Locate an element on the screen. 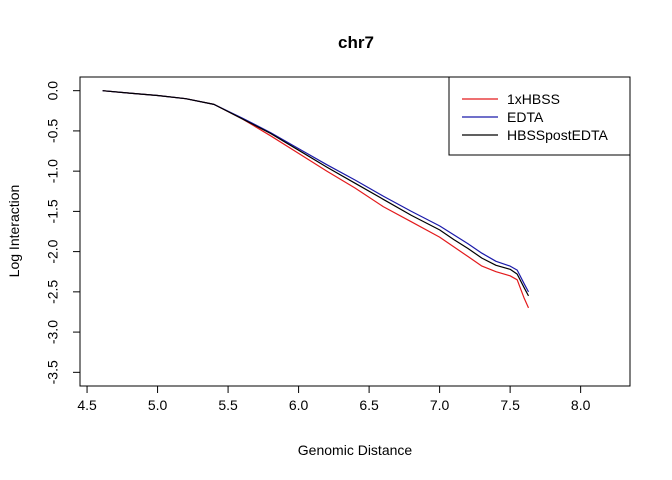 The height and width of the screenshot is (480, 672). legend-box is located at coordinates (539, 116).